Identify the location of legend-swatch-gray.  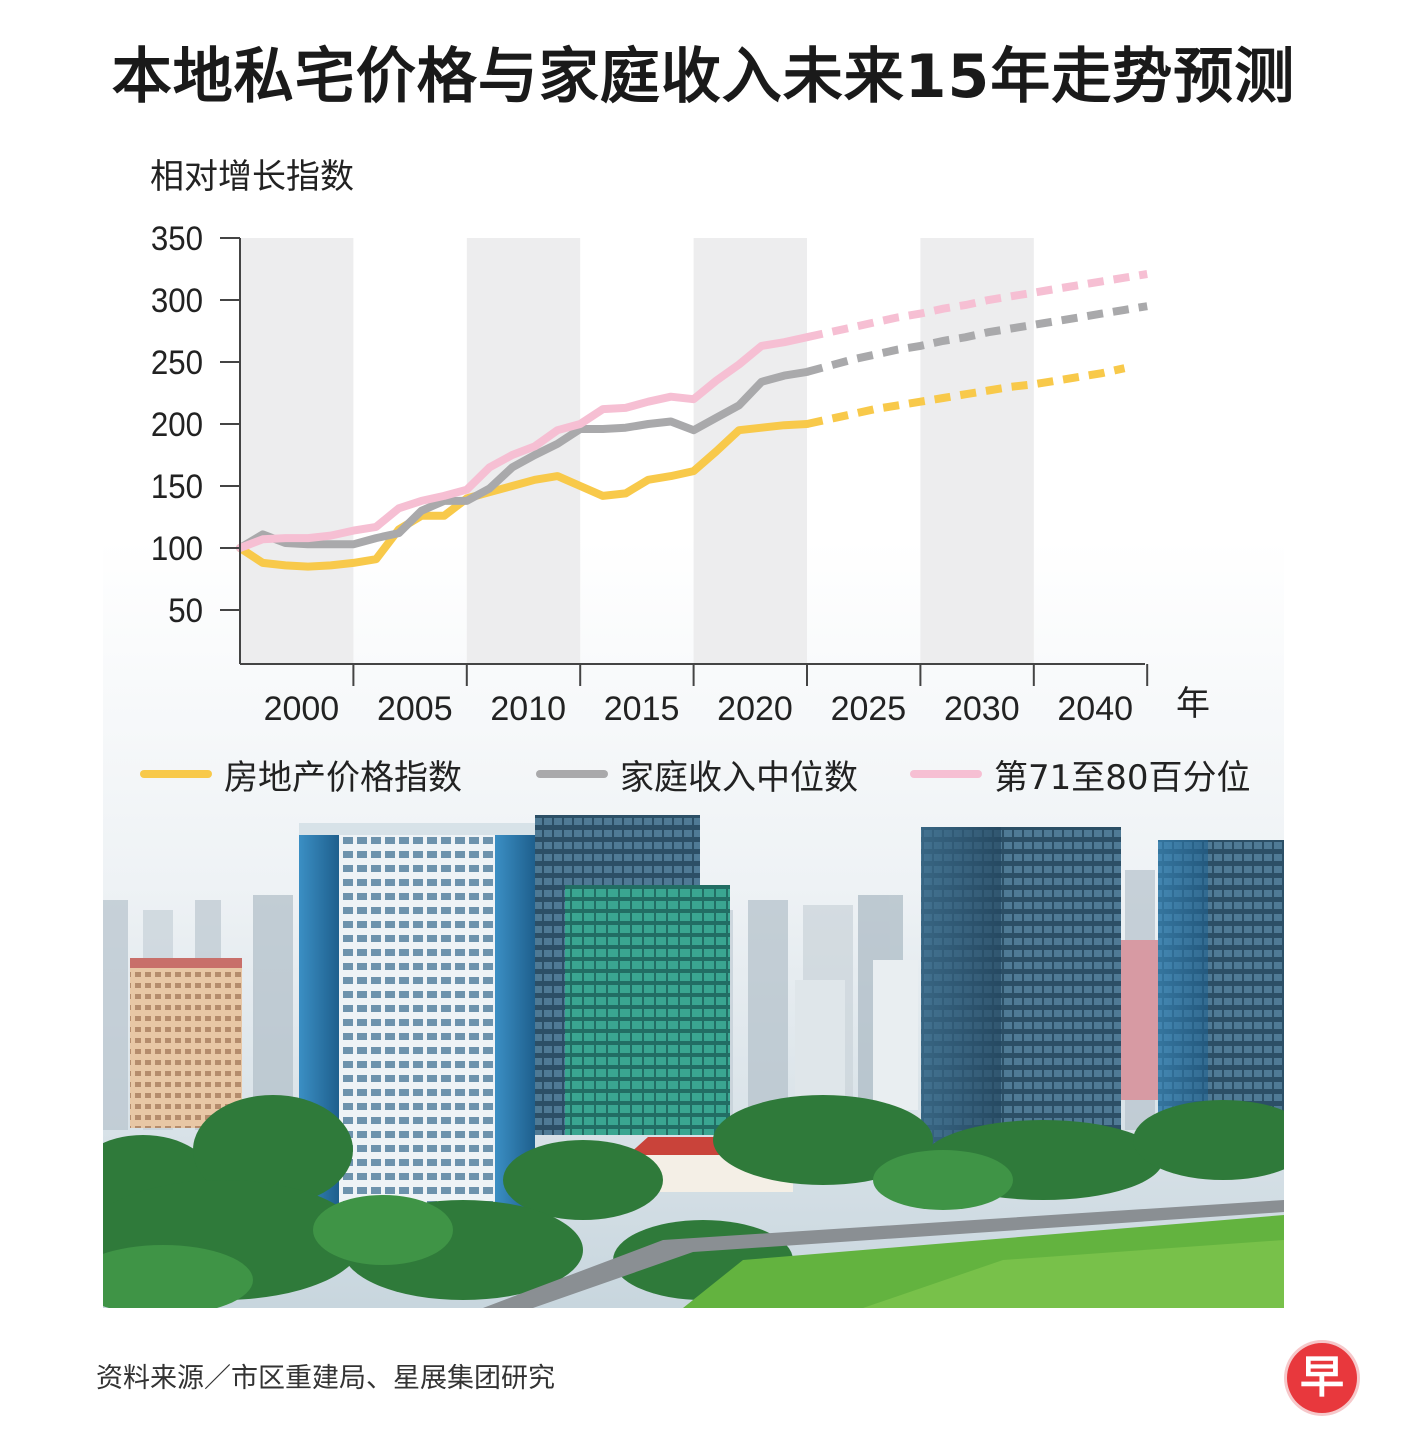
(572, 774).